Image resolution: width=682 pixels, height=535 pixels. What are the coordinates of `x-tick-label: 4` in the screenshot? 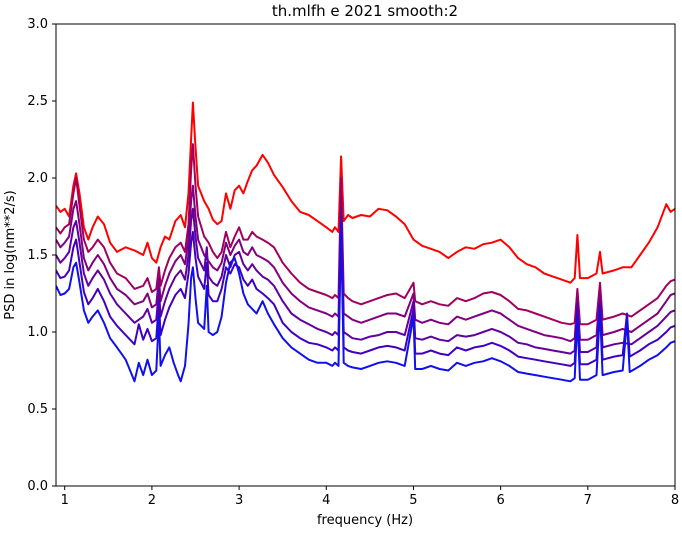 It's located at (326, 500).